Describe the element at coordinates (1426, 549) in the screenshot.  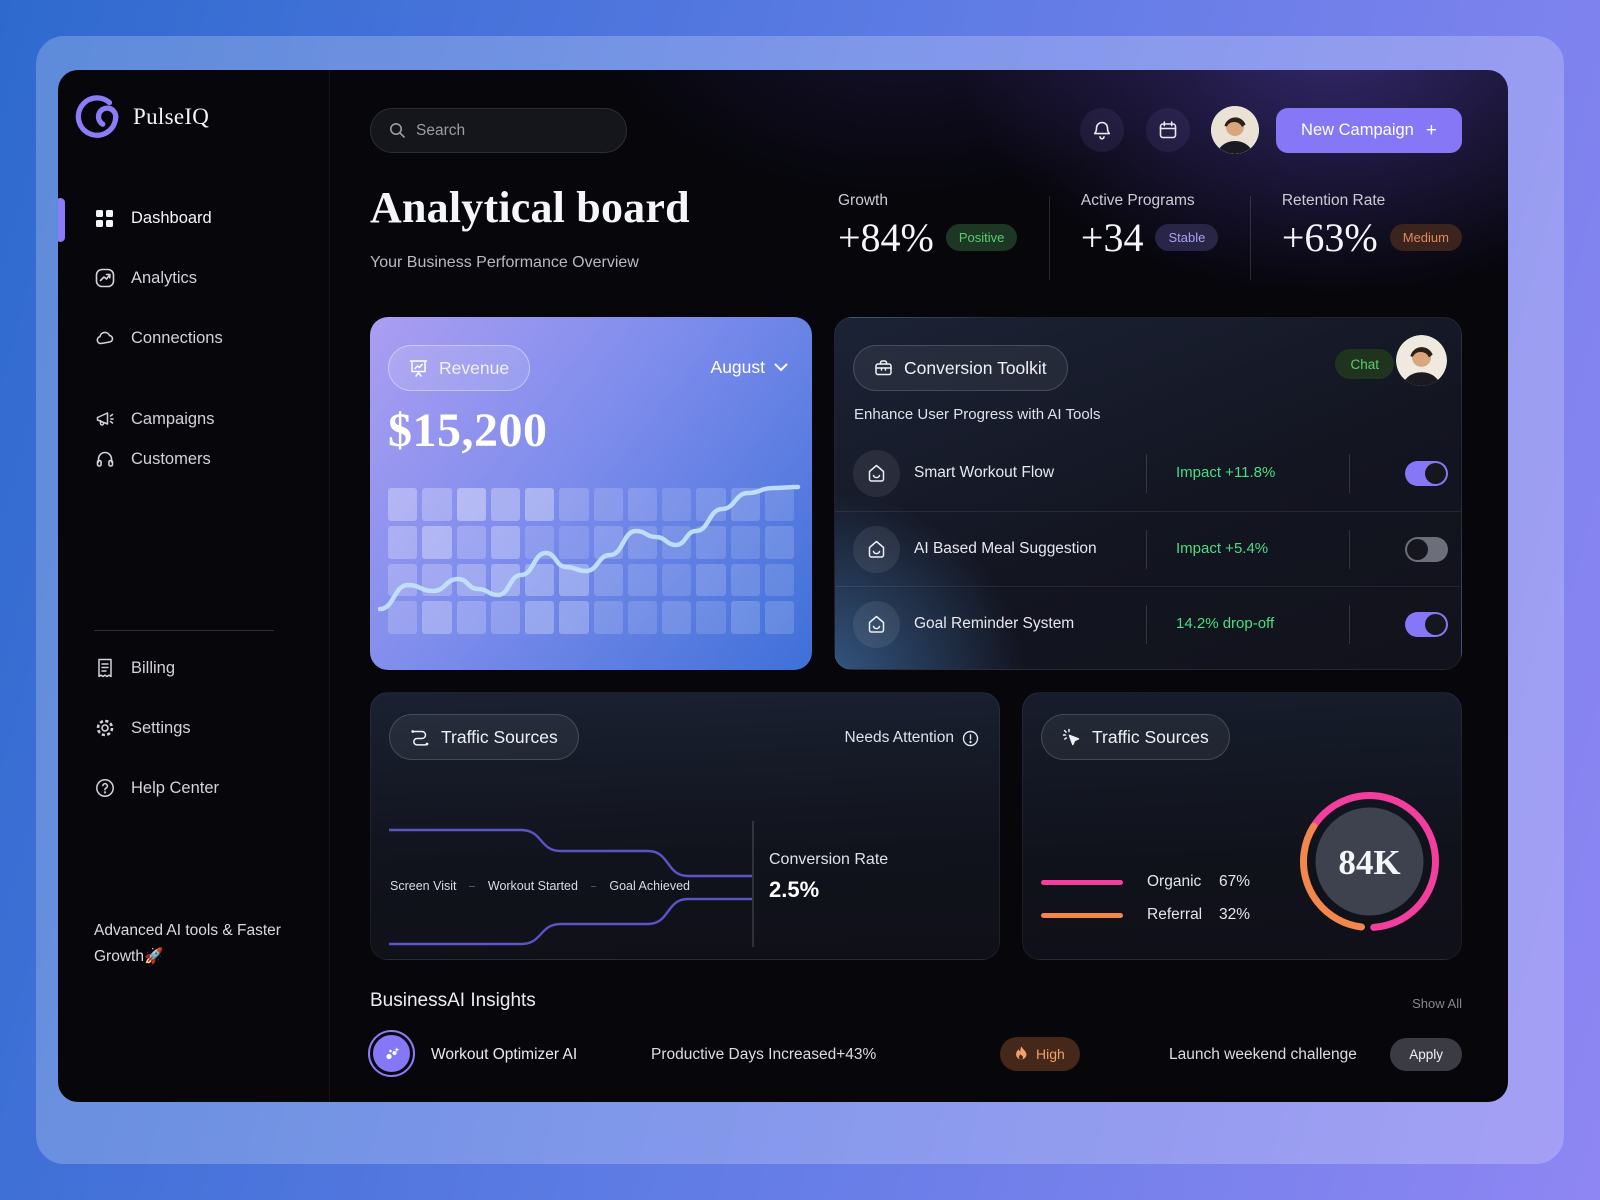
I see `toggle-ai-meal-suggestion` at that location.